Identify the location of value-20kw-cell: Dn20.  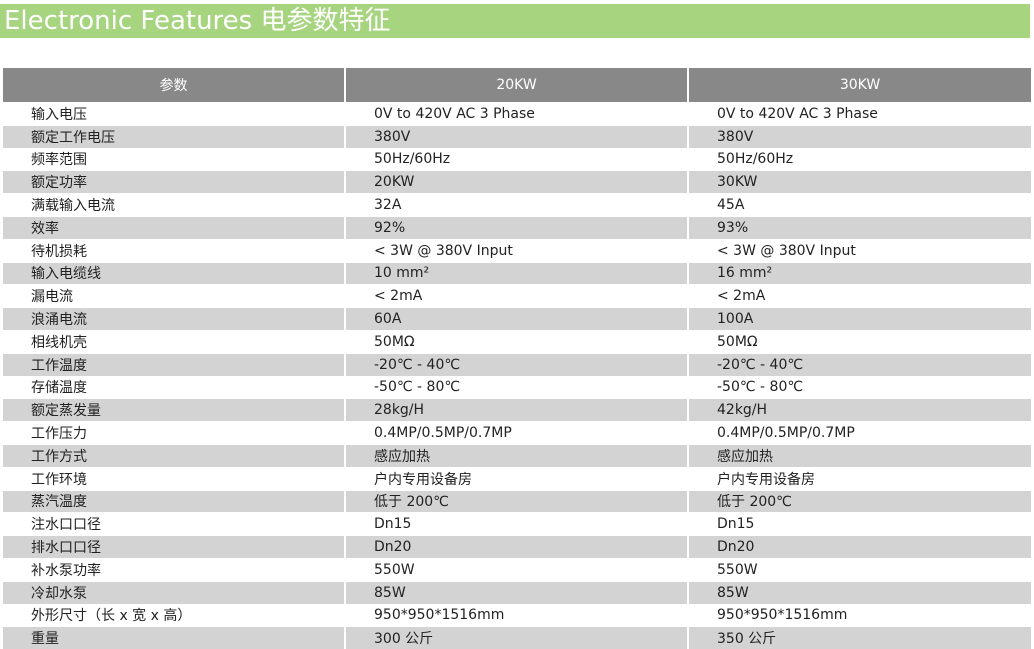
(516, 547).